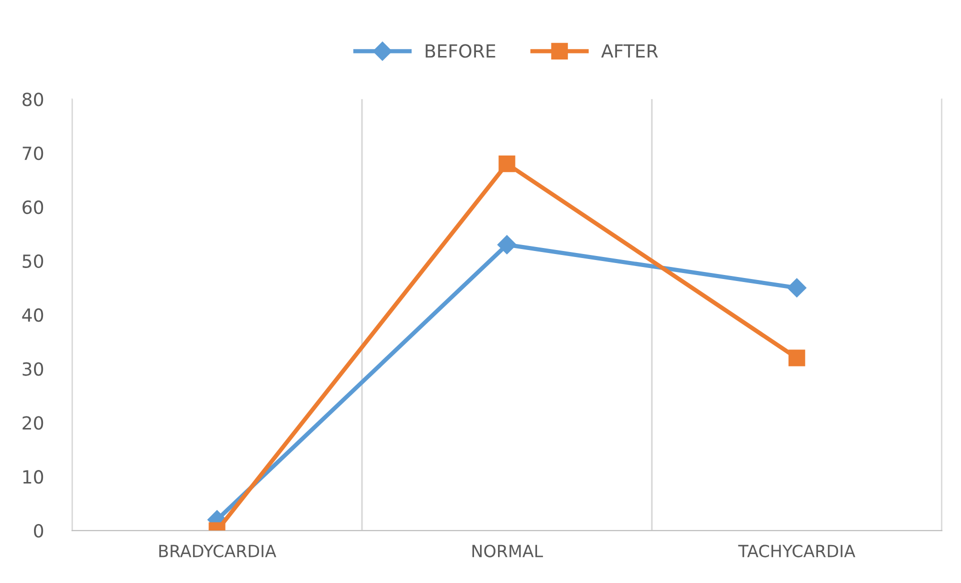 The width and height of the screenshot is (961, 583). I want to click on y-tick-label: 50, so click(33, 261).